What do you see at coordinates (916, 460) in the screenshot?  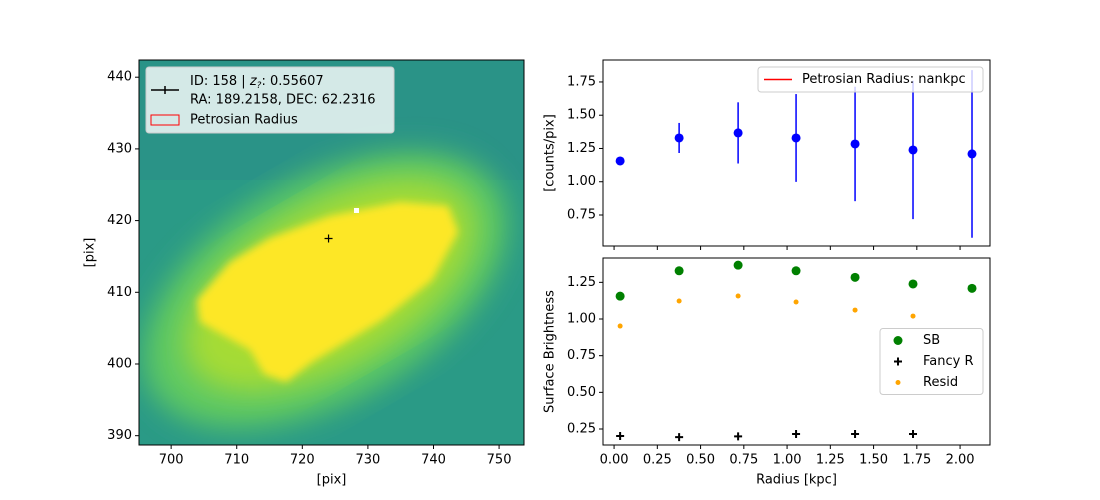 I see `x-tick-label: 1.75` at bounding box center [916, 460].